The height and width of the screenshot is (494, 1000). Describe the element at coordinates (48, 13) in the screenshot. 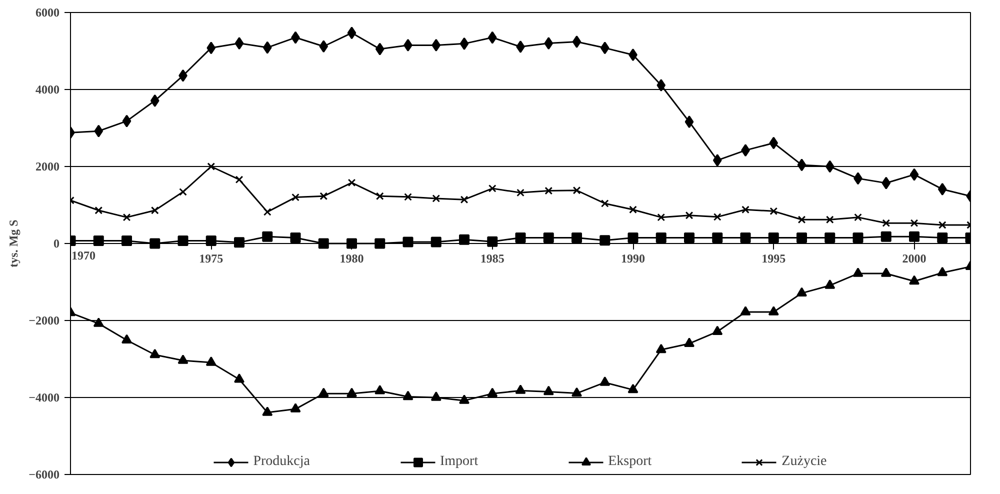

I see `y-tick-label: 6000` at that location.